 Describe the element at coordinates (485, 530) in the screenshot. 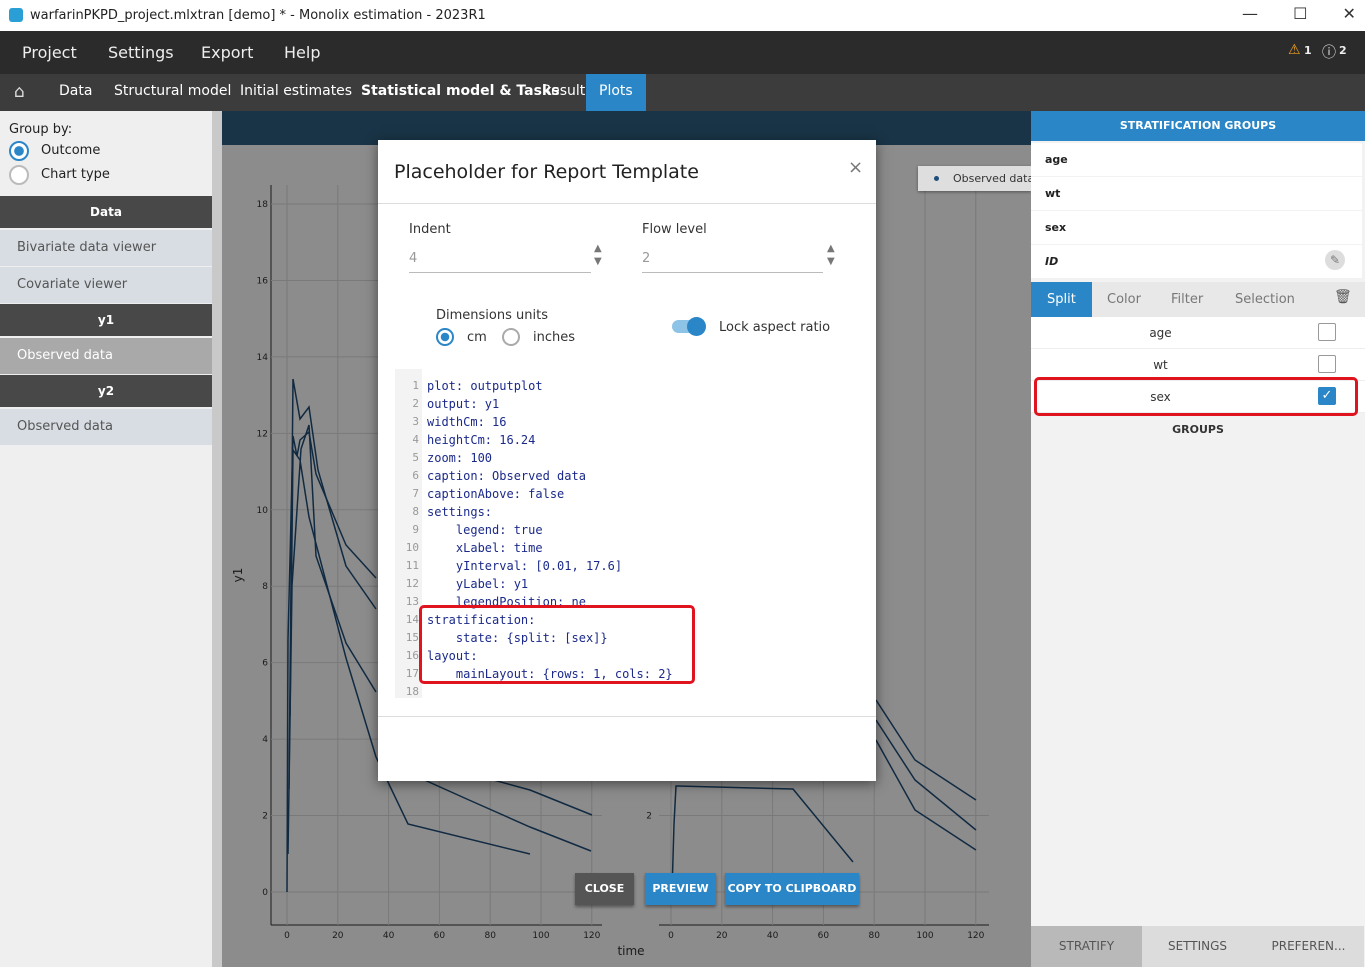

I see `code-line: legend: true` at that location.